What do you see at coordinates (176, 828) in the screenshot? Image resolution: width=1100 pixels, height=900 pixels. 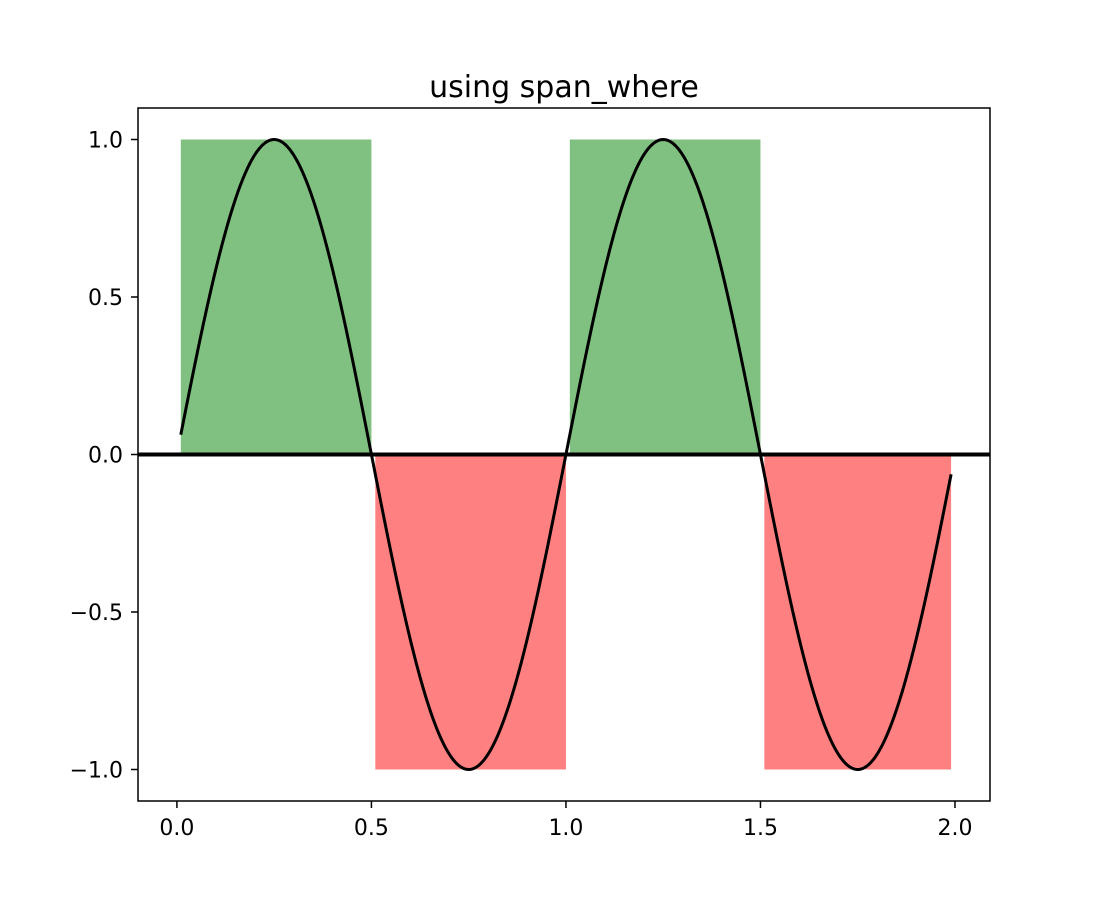 I see `x-tick-label: 0.0` at bounding box center [176, 828].